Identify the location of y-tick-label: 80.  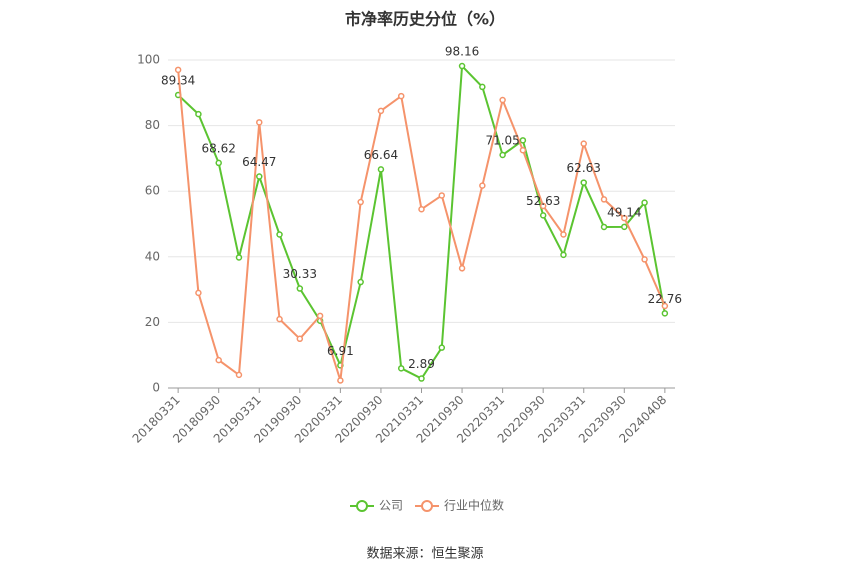
(152, 125).